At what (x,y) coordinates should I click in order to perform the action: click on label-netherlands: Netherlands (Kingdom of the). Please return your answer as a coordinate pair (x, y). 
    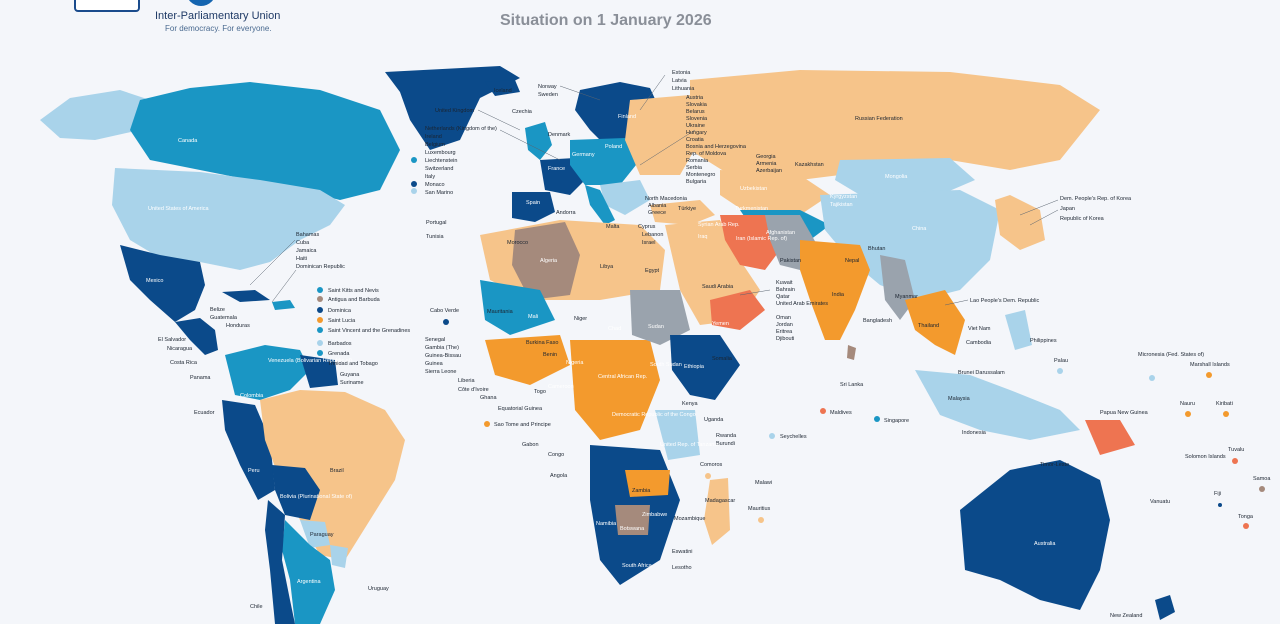
    Looking at the image, I should click on (461, 129).